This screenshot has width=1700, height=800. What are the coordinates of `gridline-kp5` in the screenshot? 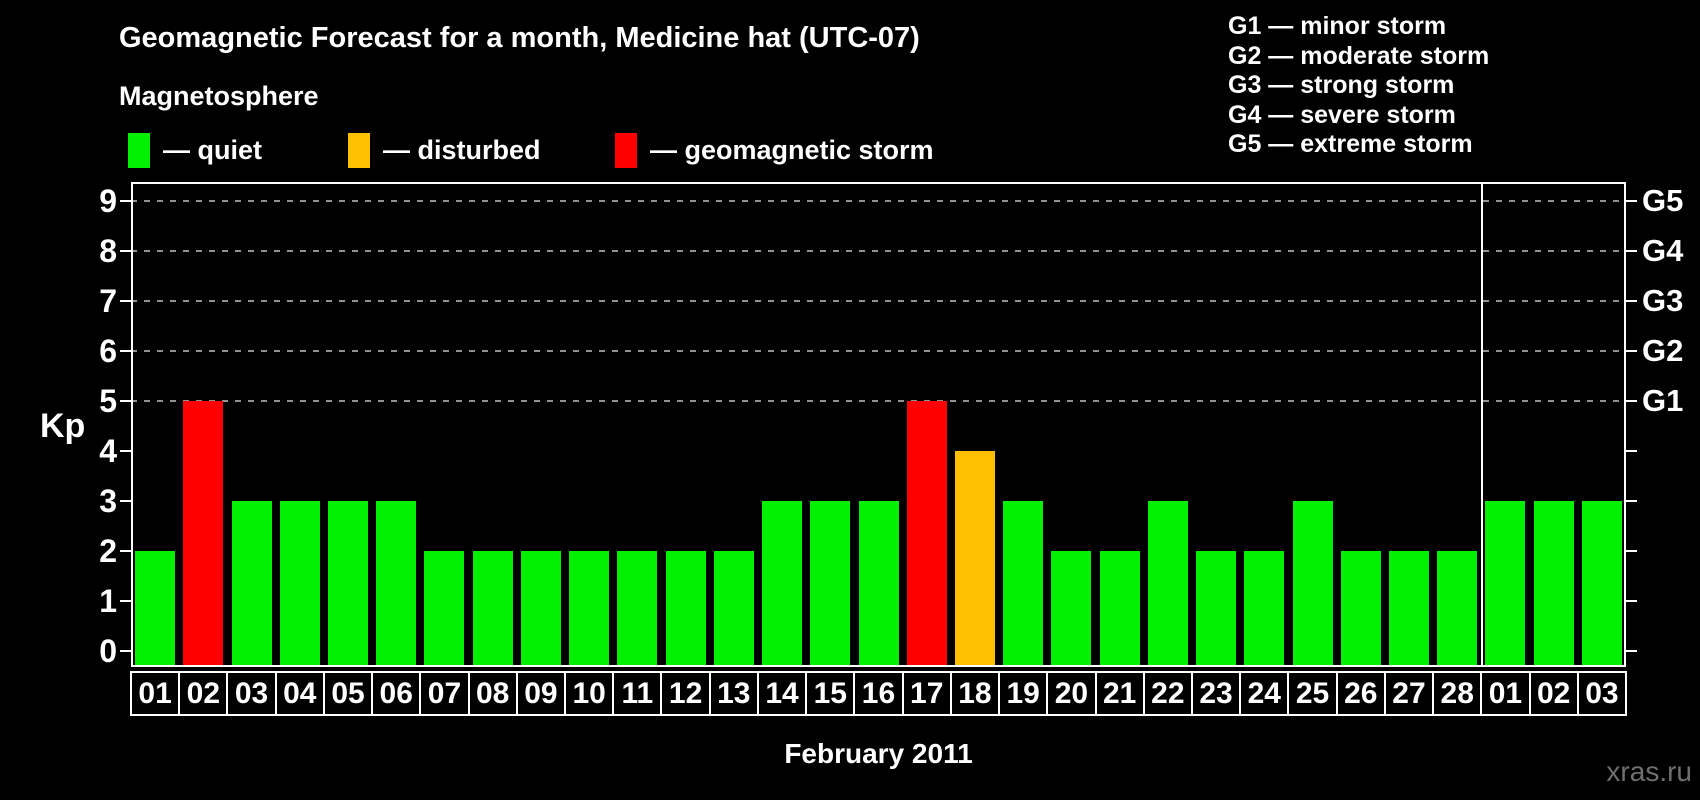 It's located at (878, 401).